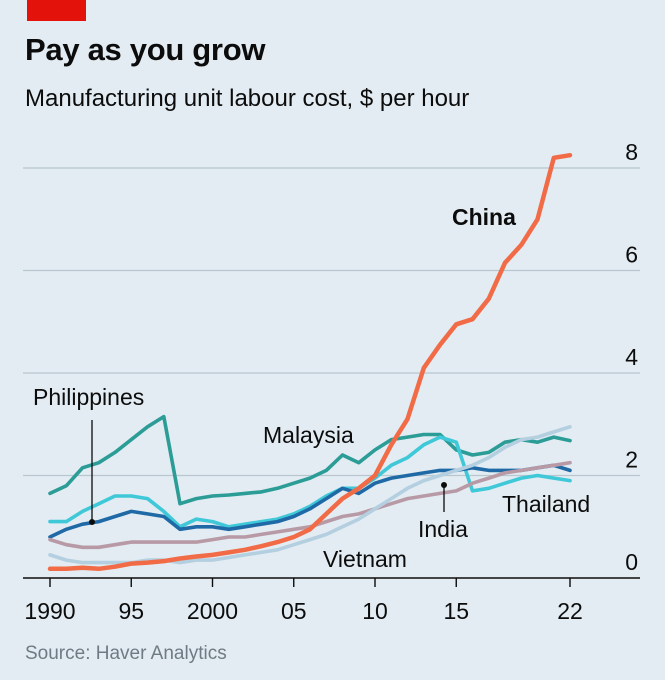 The image size is (665, 680). I want to click on chart-title: Pay as you grow, so click(145, 49).